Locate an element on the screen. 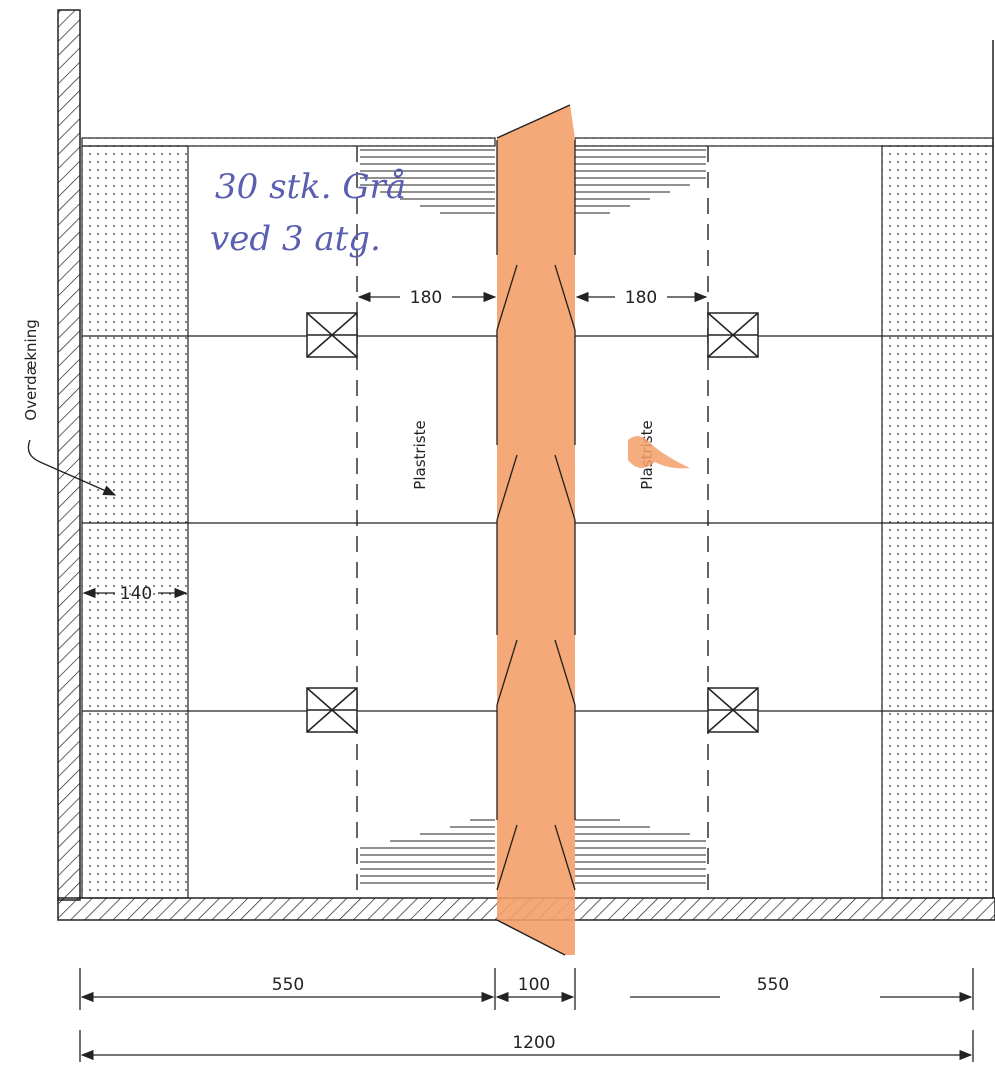 The width and height of the screenshot is (995, 1067). dimension-180-right: 180 is located at coordinates (641, 298).